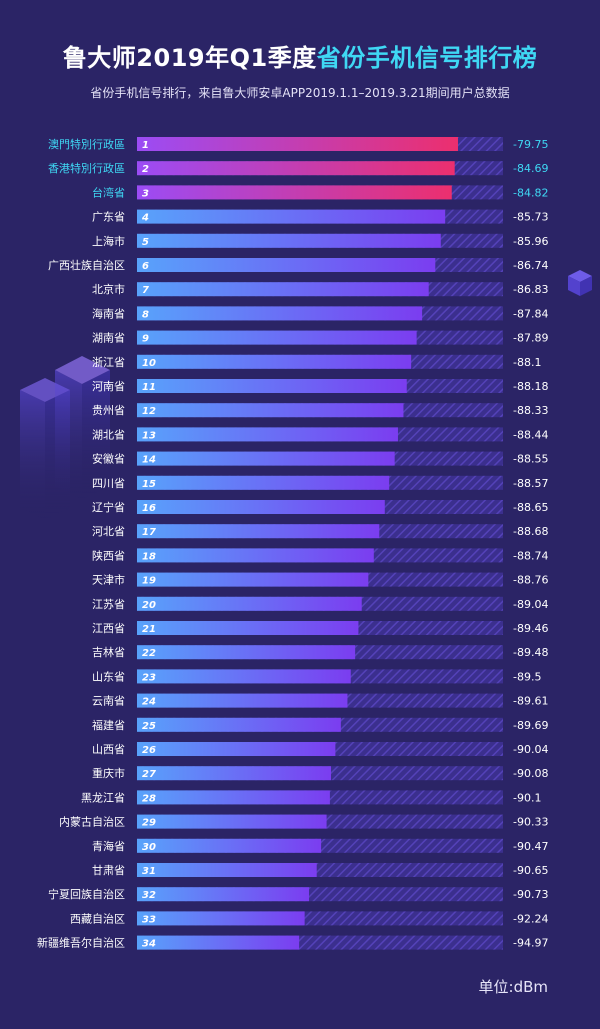 This screenshot has height=1029, width=600. Describe the element at coordinates (86, 265) in the screenshot. I see `category-label: 广西壮族自治区` at that location.